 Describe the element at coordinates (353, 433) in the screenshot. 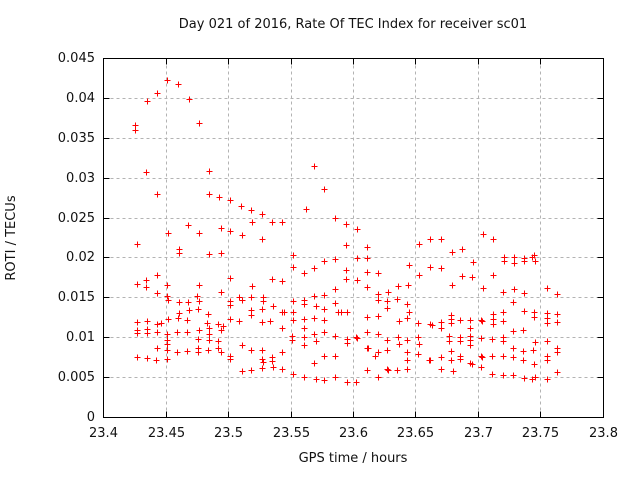

I see `x-tick-label: 23.6` at that location.